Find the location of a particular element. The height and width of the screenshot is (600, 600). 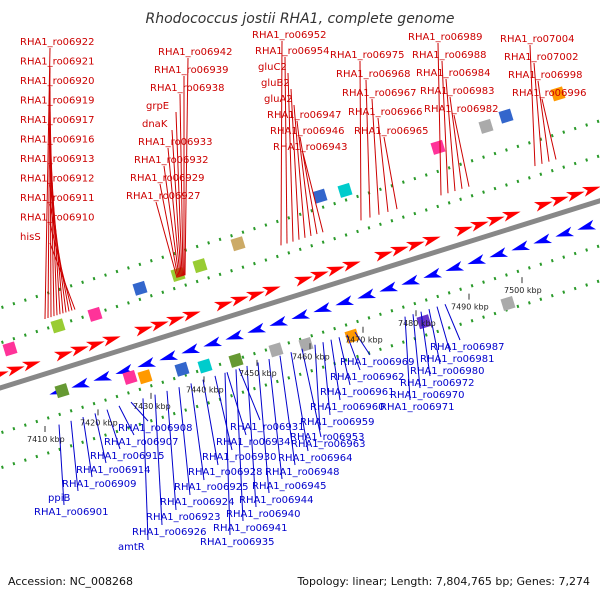

scale-tick-label: 7460 kbp is located at coordinates (311, 356).